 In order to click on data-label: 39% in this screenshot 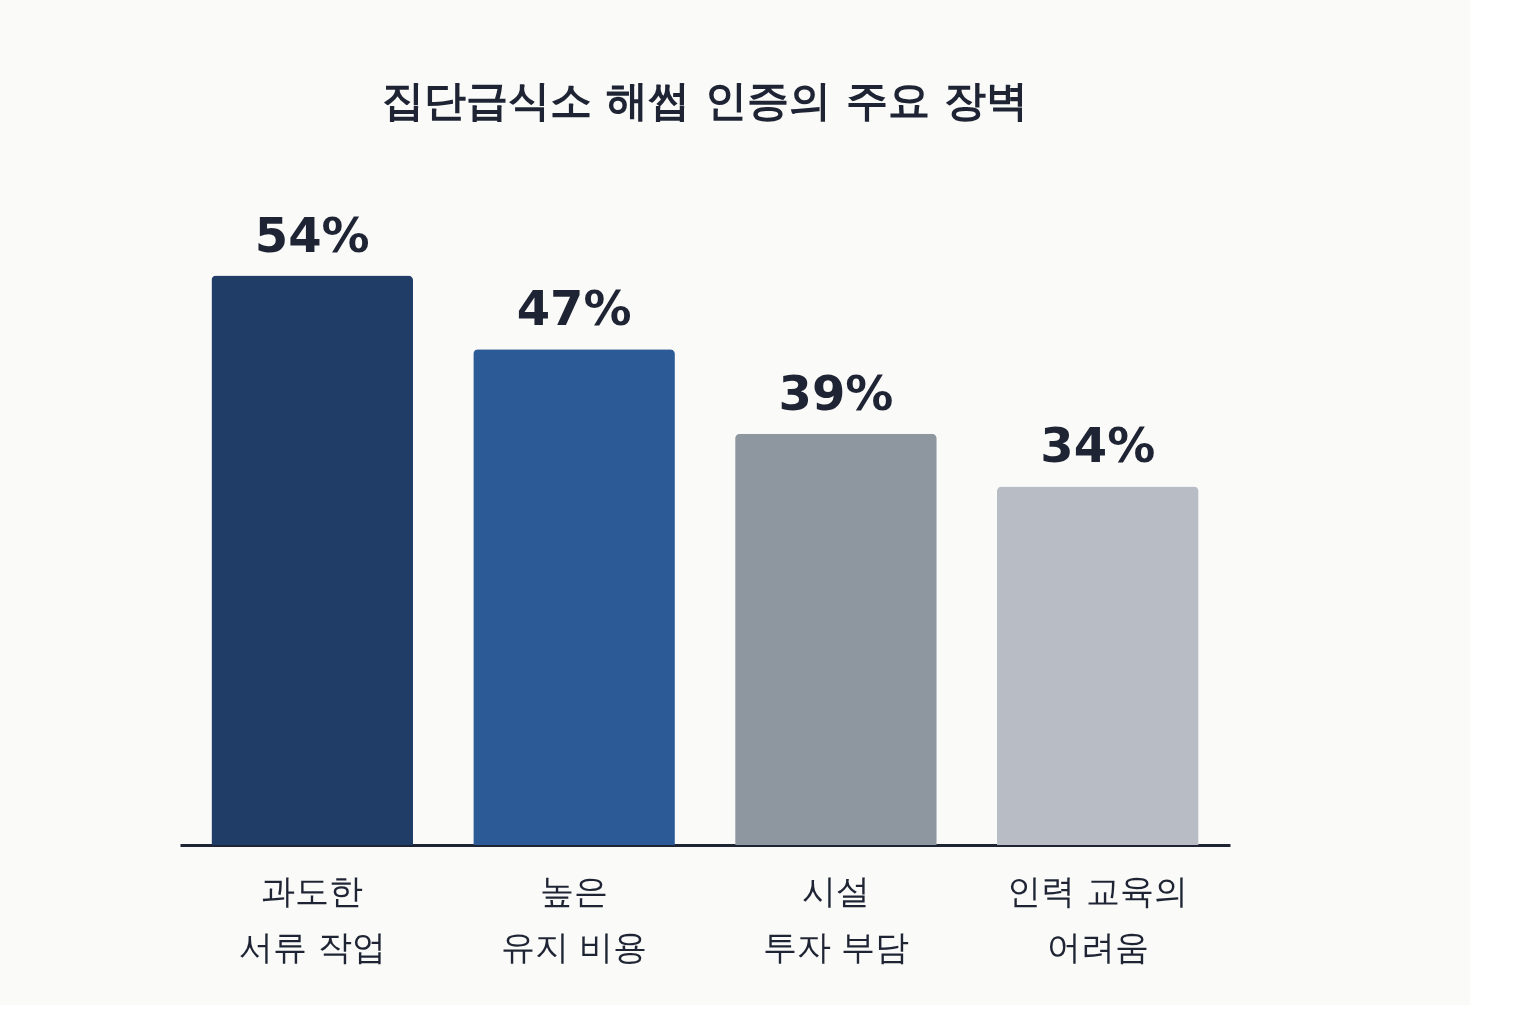, I will do `click(836, 392)`.